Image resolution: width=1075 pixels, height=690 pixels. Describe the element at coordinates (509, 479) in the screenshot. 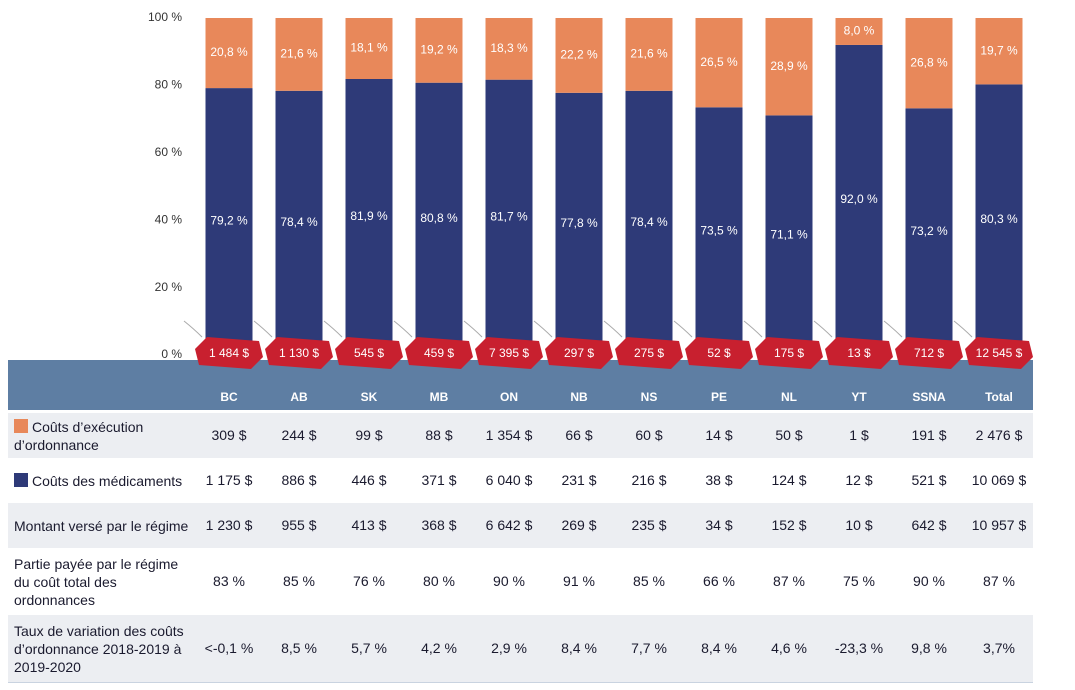

I see `table-cell: 6 040 $` at that location.